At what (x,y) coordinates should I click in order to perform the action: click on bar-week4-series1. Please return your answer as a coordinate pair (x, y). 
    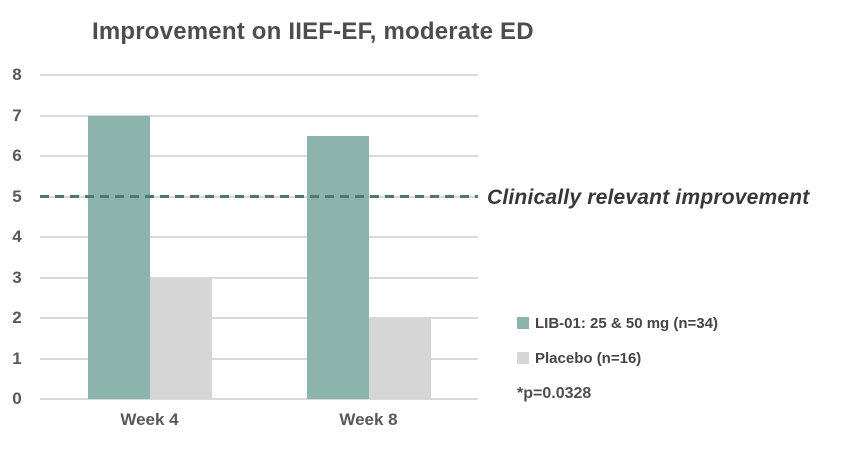
    Looking at the image, I should click on (180, 338).